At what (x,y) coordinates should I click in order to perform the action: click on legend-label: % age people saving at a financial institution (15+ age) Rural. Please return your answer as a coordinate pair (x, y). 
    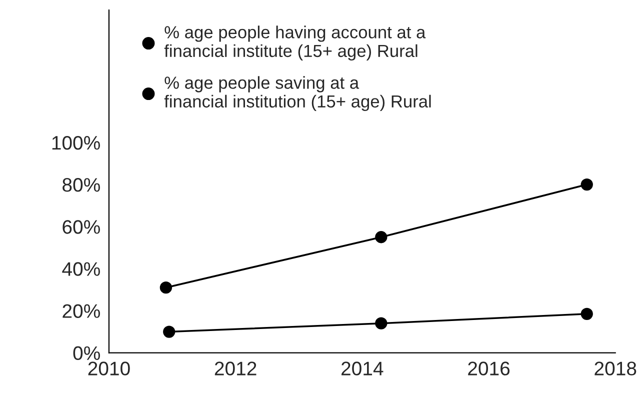
    Looking at the image, I should click on (297, 94).